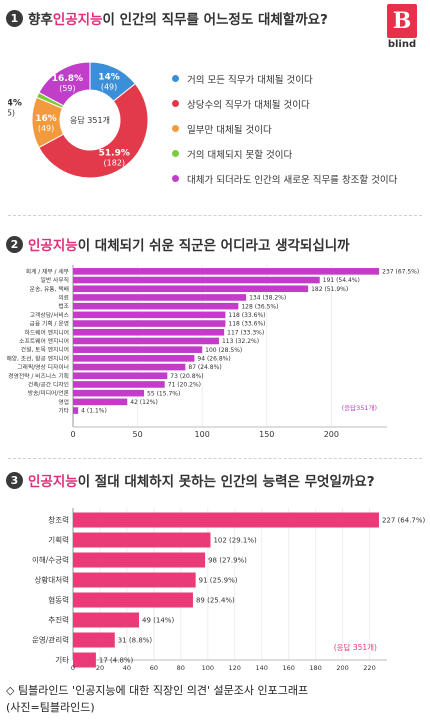  Describe the element at coordinates (315, 668) in the screenshot. I see `tick-label: 180` at that location.